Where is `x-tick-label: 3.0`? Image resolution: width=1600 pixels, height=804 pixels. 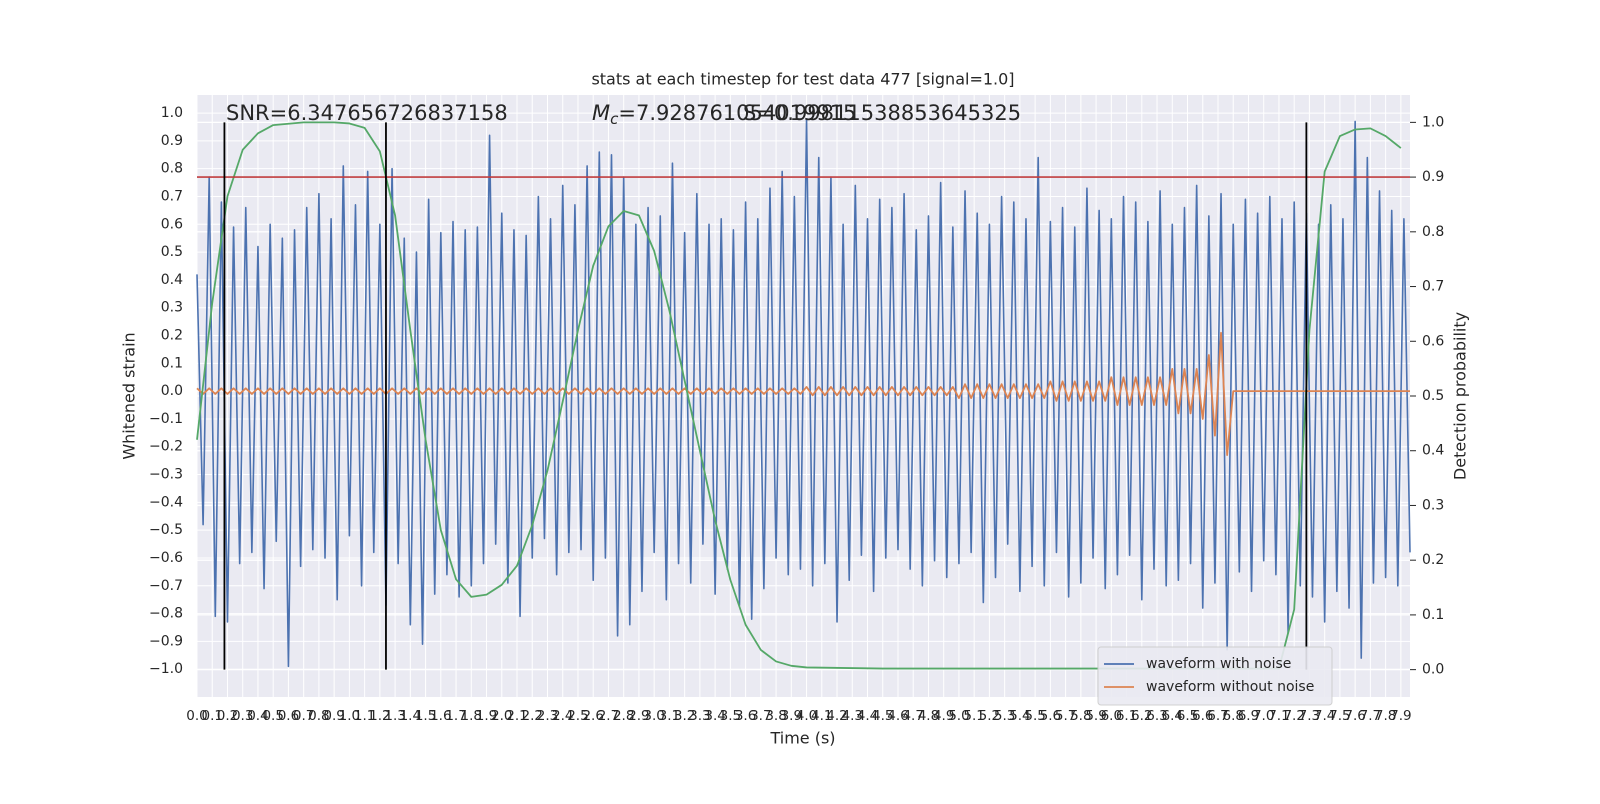 x-tick-label: 3.0 is located at coordinates (653, 716).